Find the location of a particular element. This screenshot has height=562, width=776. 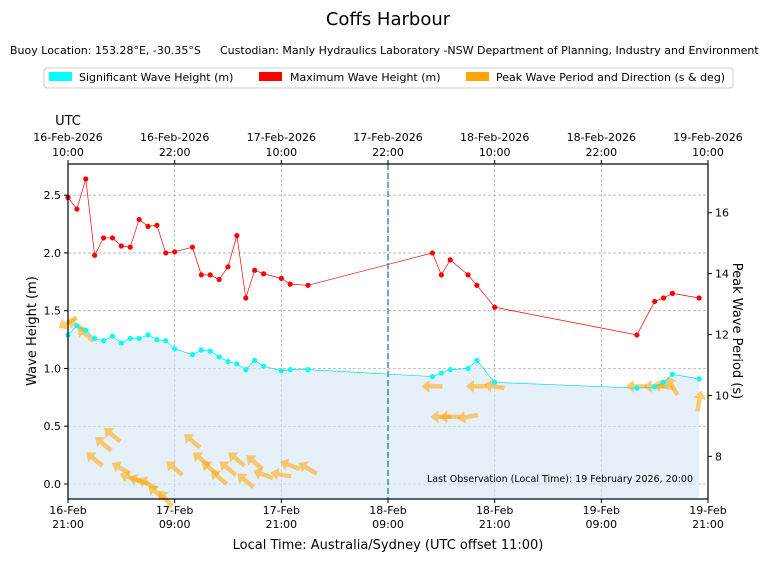

x-top-tick-label-date: 16-Feb-2026 is located at coordinates (174, 137).